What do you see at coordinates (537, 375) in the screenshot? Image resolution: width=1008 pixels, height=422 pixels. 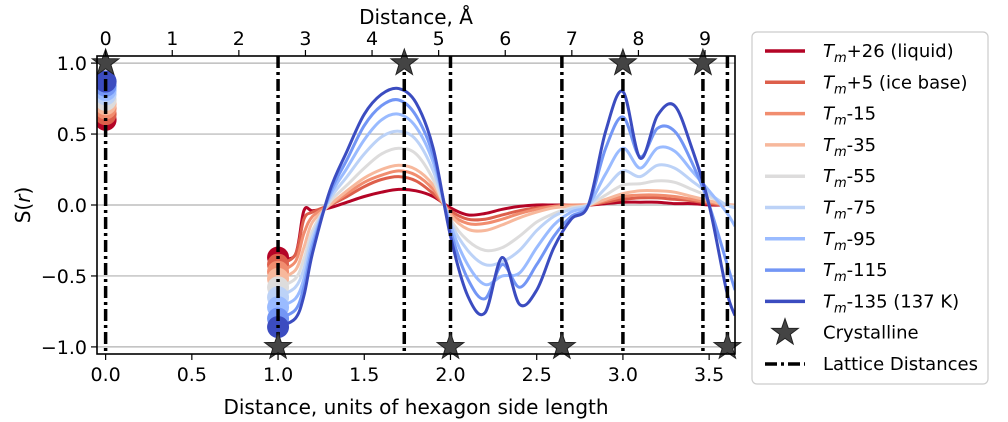 I see `x-tick-label: 2.5` at bounding box center [537, 375].